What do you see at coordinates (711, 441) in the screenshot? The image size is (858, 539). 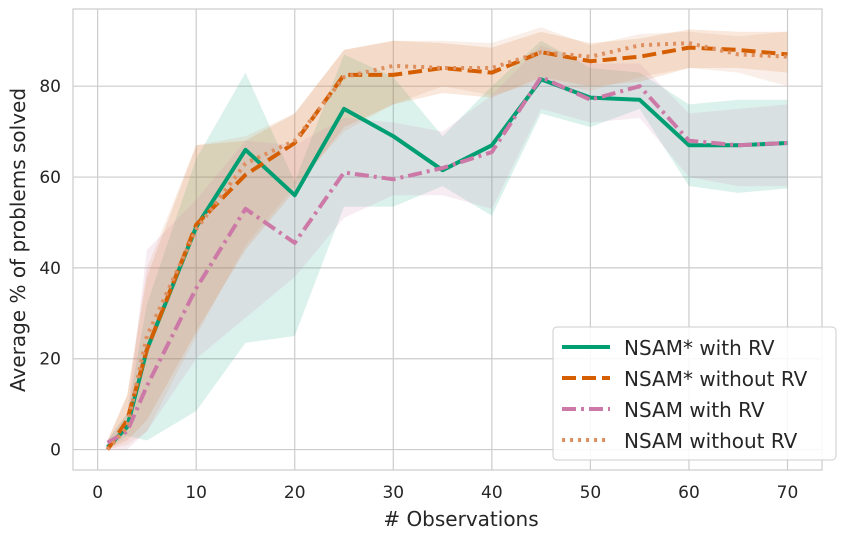 I see `legend-label-nsam-without-rv: NSAM without RV` at bounding box center [711, 441].